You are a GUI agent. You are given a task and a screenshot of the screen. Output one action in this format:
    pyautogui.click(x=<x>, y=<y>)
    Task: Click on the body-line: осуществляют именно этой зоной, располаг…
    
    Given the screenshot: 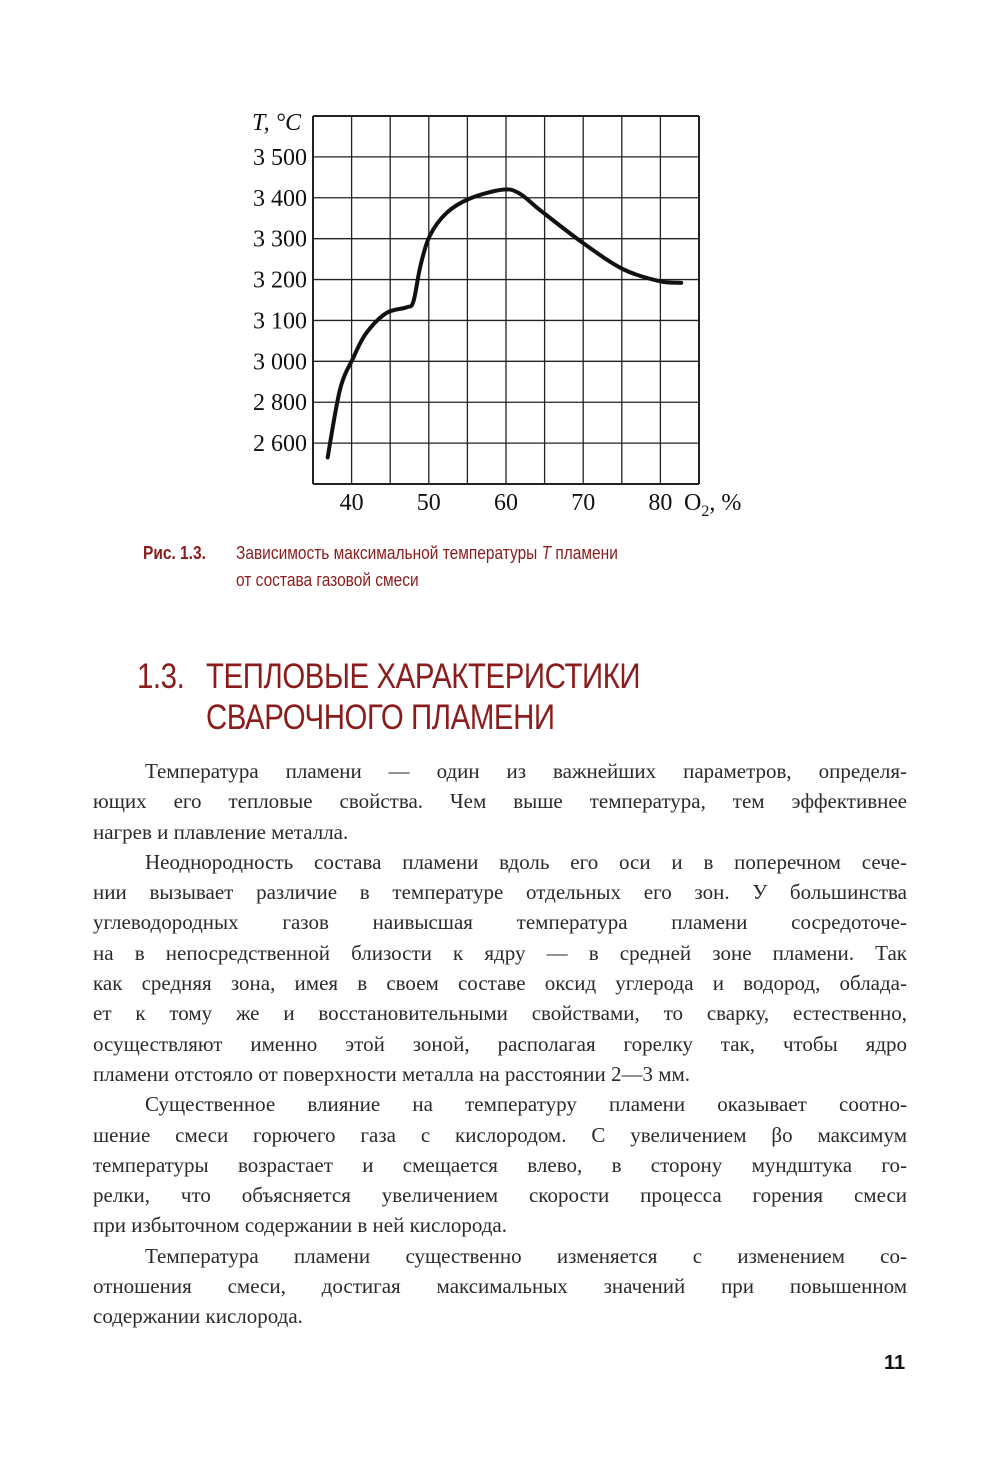 What is the action you would take?
    pyautogui.click(x=500, y=1043)
    